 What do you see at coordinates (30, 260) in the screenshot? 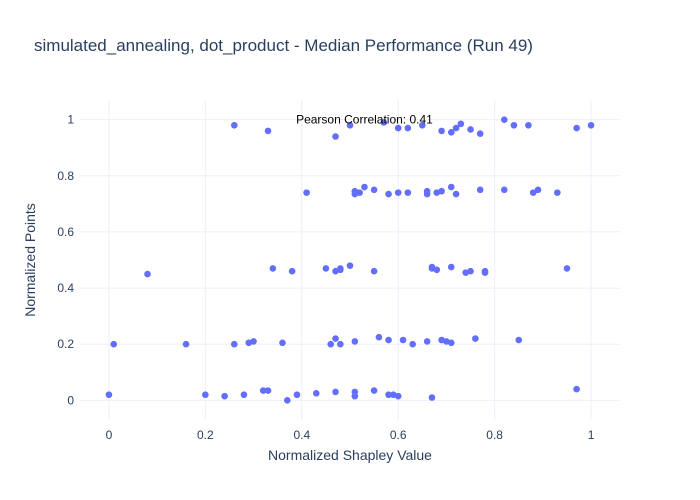
I see `y-axis-label: Normalized Points` at bounding box center [30, 260].